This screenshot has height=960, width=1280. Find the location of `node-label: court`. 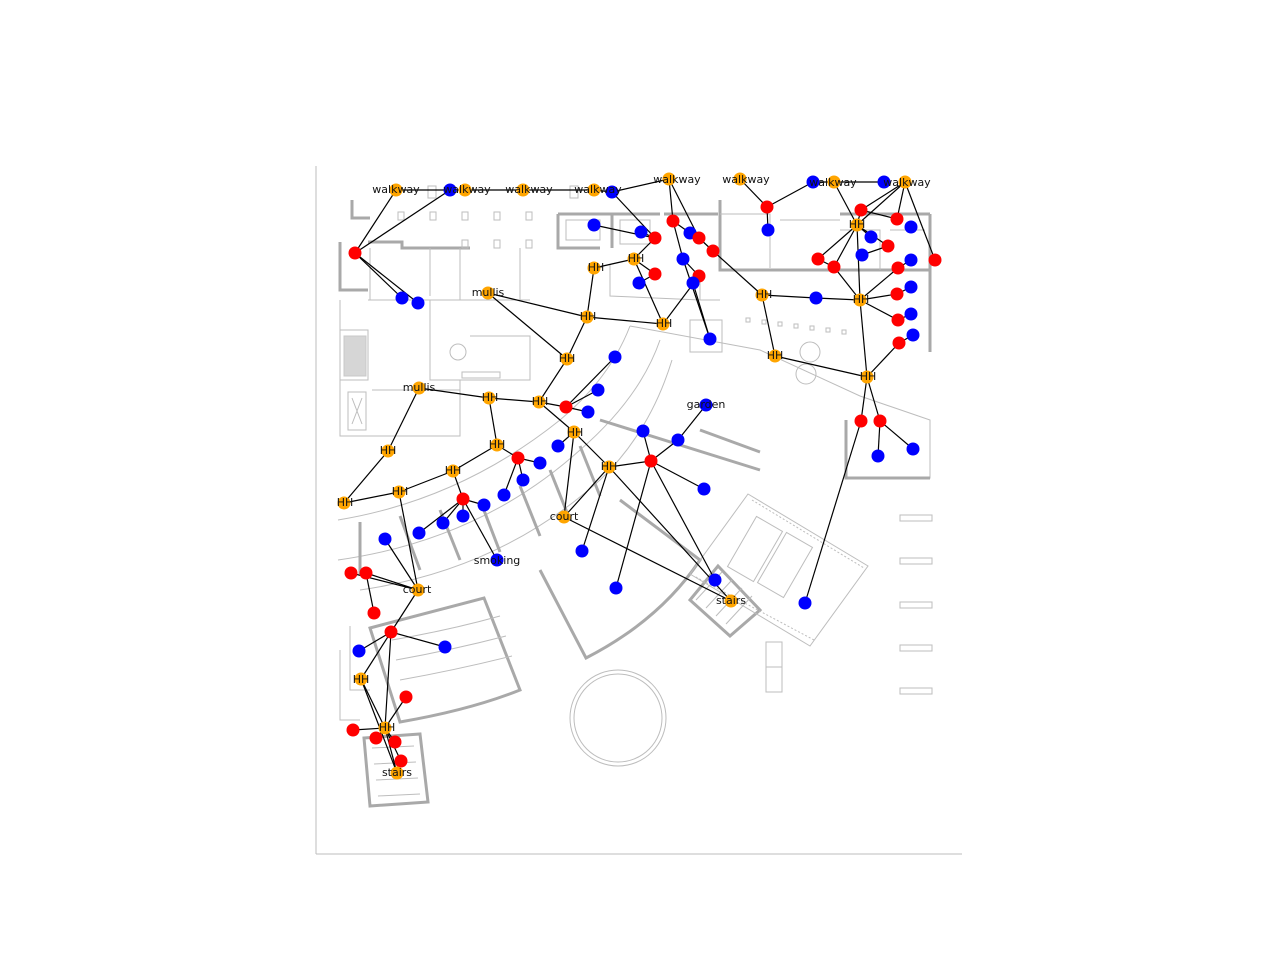

node-label: court is located at coordinates (417, 589).